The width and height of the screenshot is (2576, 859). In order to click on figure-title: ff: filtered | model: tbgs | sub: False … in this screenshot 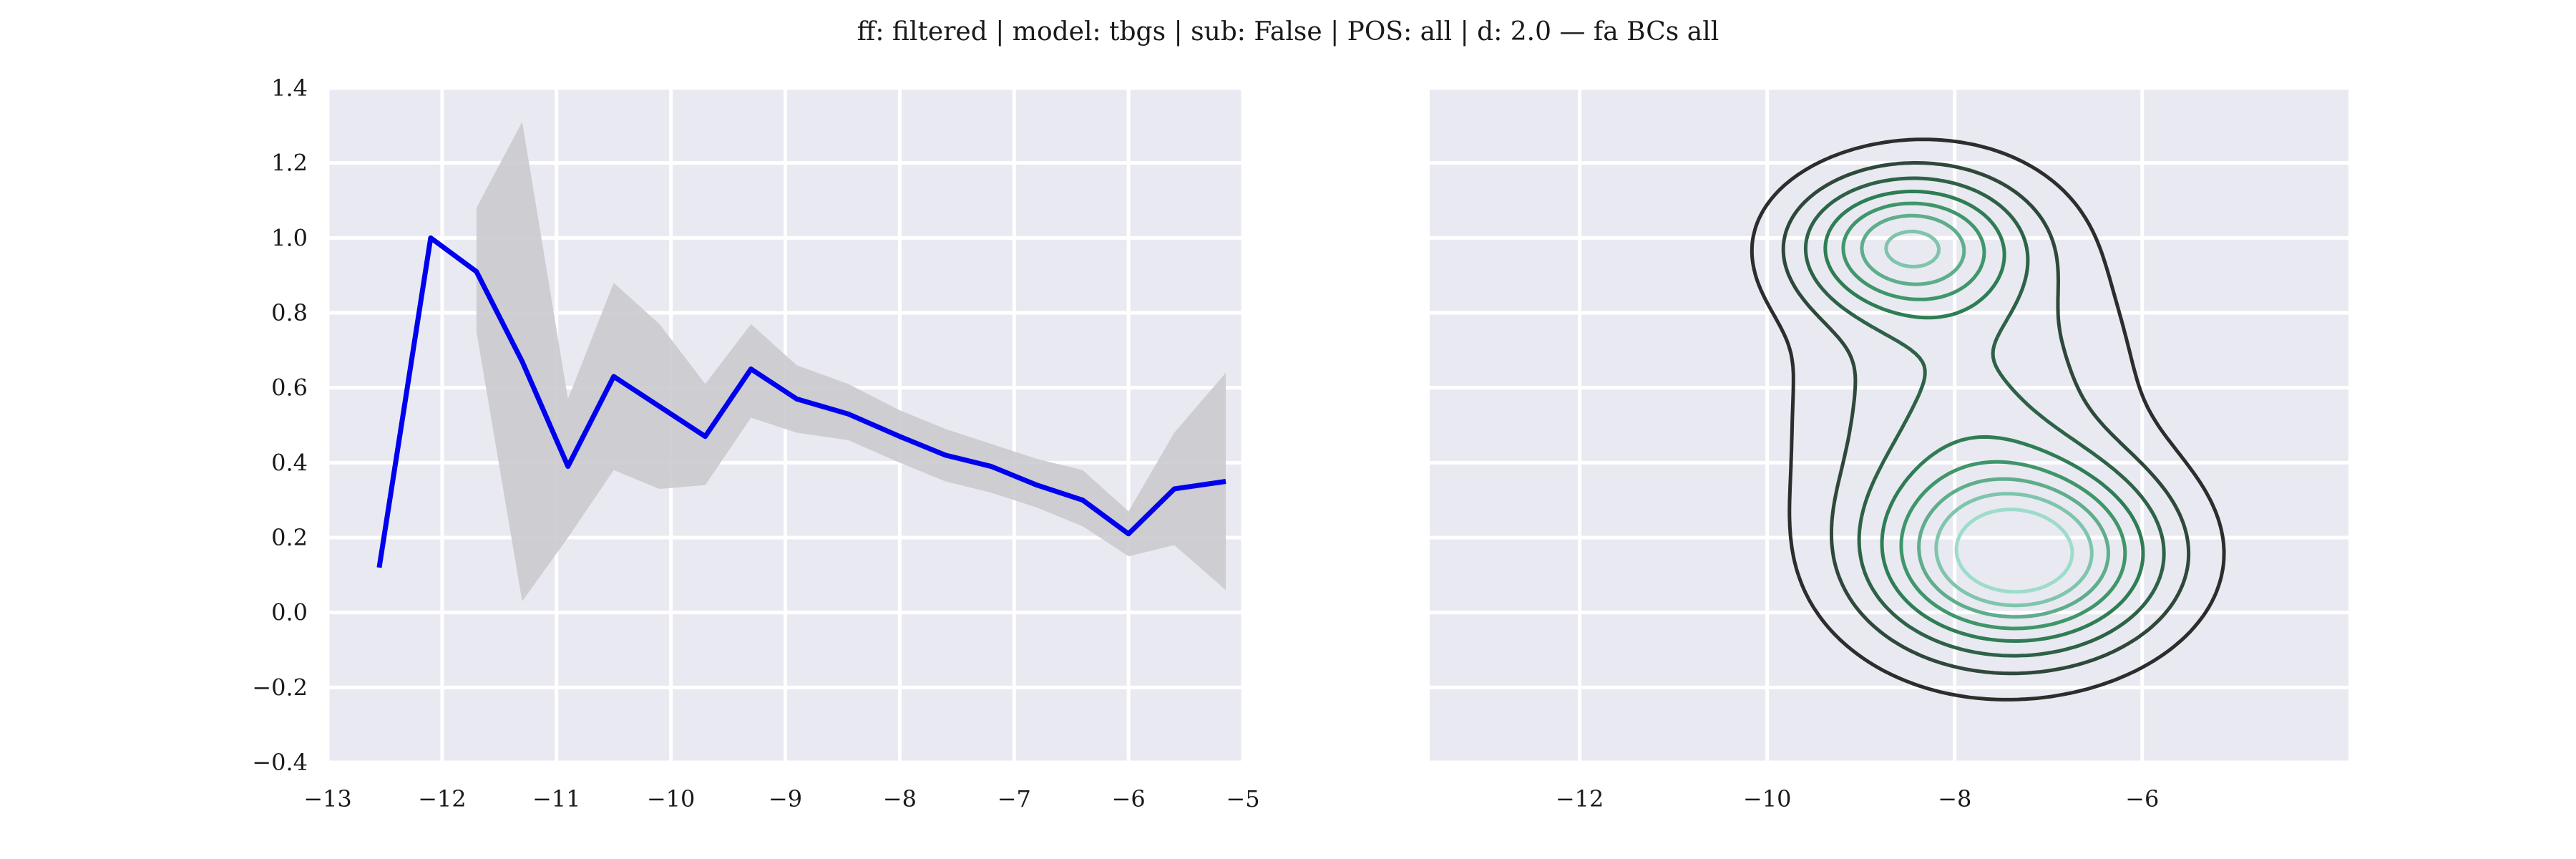, I will do `click(1288, 32)`.